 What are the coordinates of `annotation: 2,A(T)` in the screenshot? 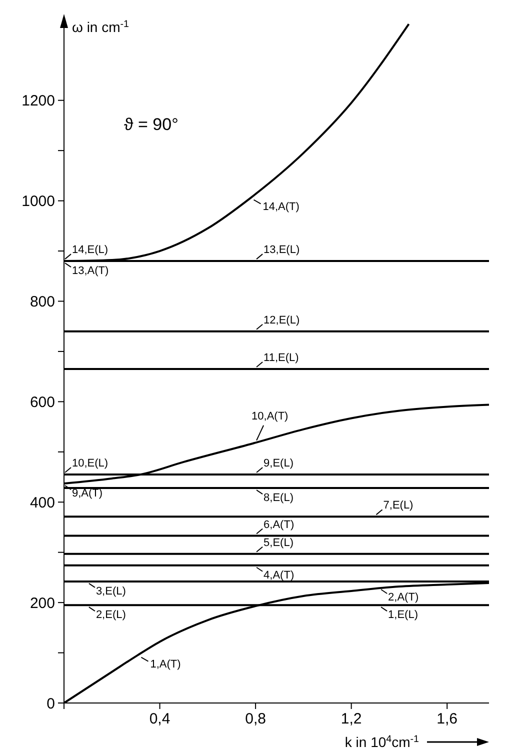 It's located at (403, 597).